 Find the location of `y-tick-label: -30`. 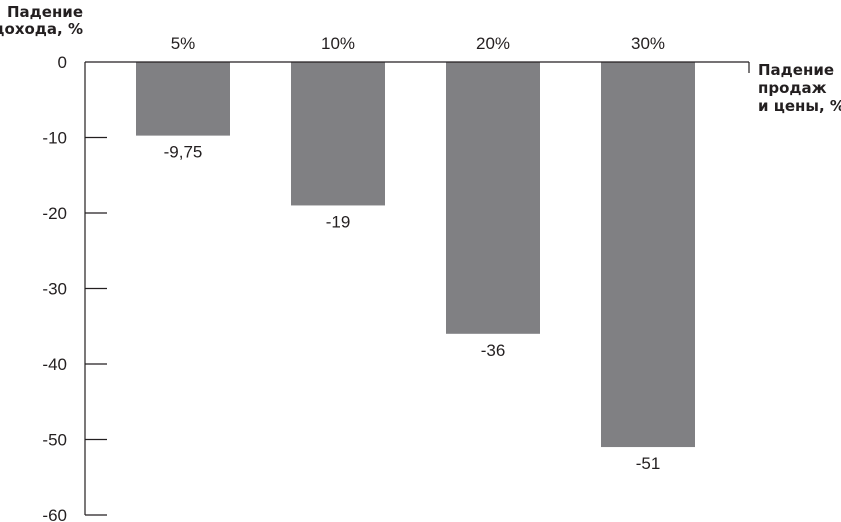

y-tick-label: -30 is located at coordinates (54, 289).